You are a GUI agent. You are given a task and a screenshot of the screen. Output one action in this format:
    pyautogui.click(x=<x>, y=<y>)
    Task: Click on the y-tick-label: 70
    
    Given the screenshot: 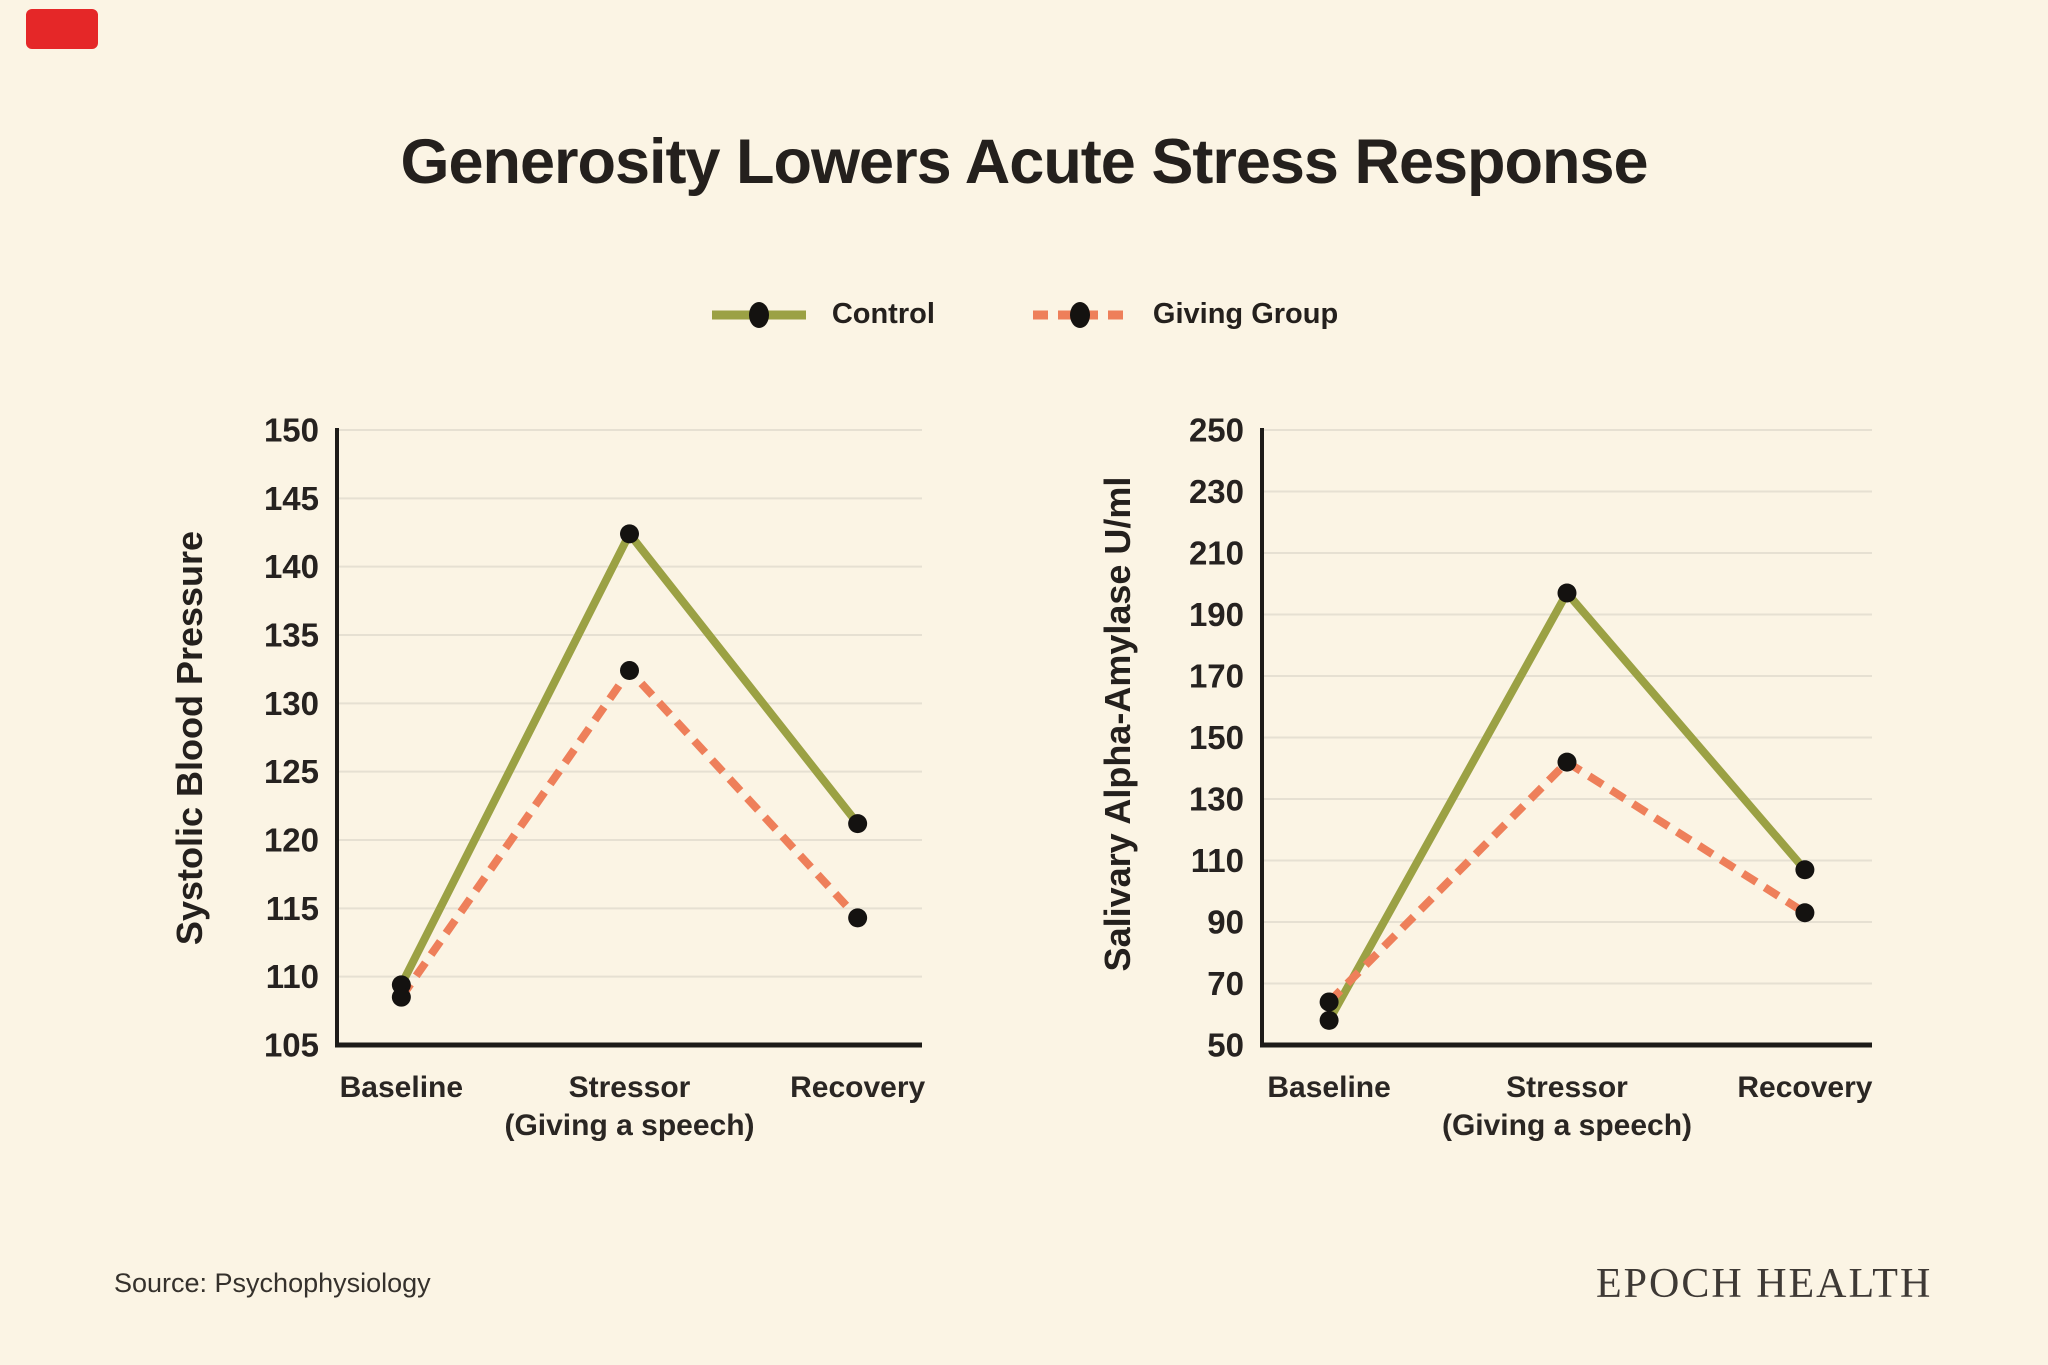 What is the action you would take?
    pyautogui.click(x=1225, y=983)
    